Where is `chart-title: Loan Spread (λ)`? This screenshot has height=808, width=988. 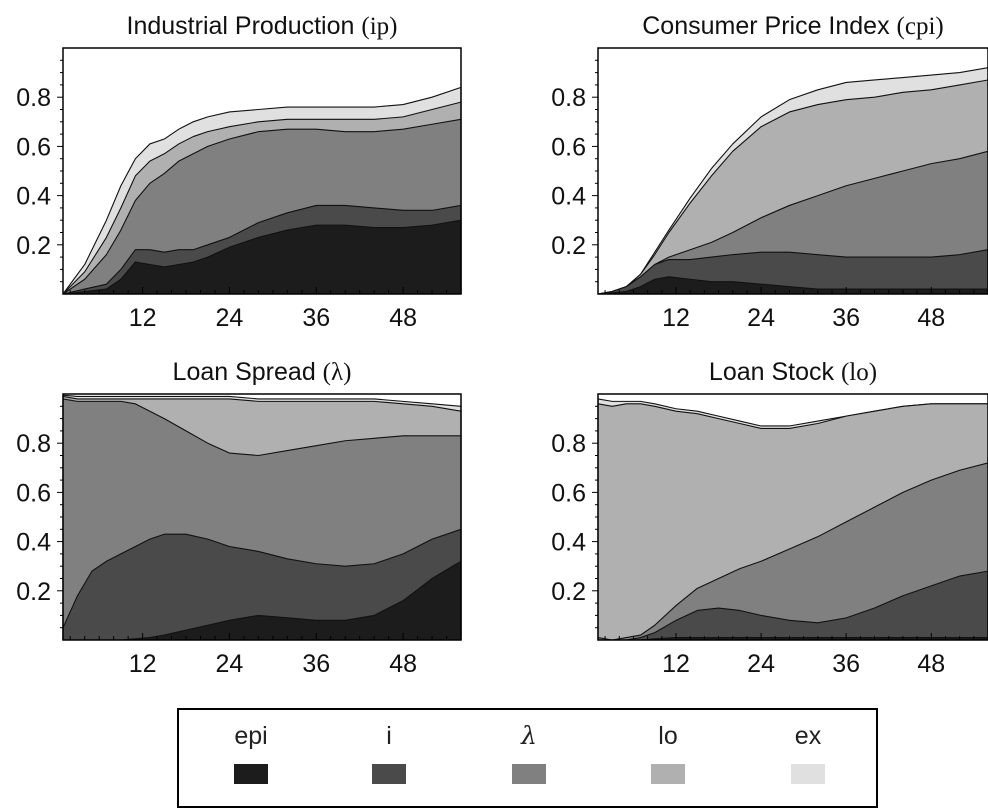
chart-title: Loan Spread (λ) is located at coordinates (262, 372).